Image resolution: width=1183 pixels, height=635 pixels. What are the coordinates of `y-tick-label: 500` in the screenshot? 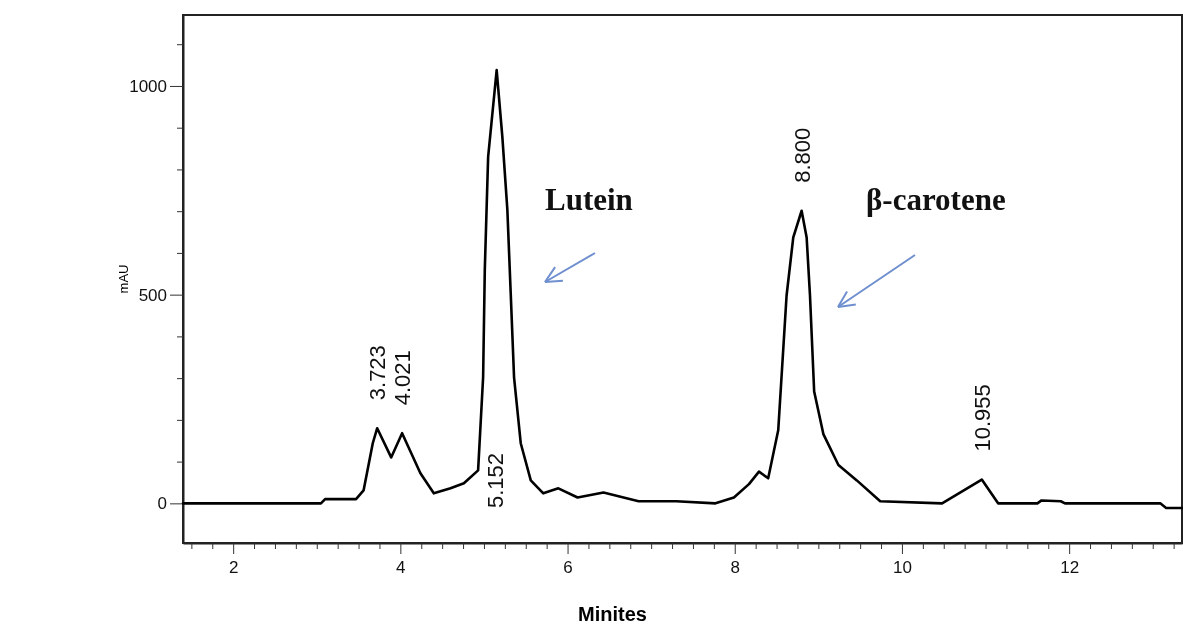 It's located at (152, 295).